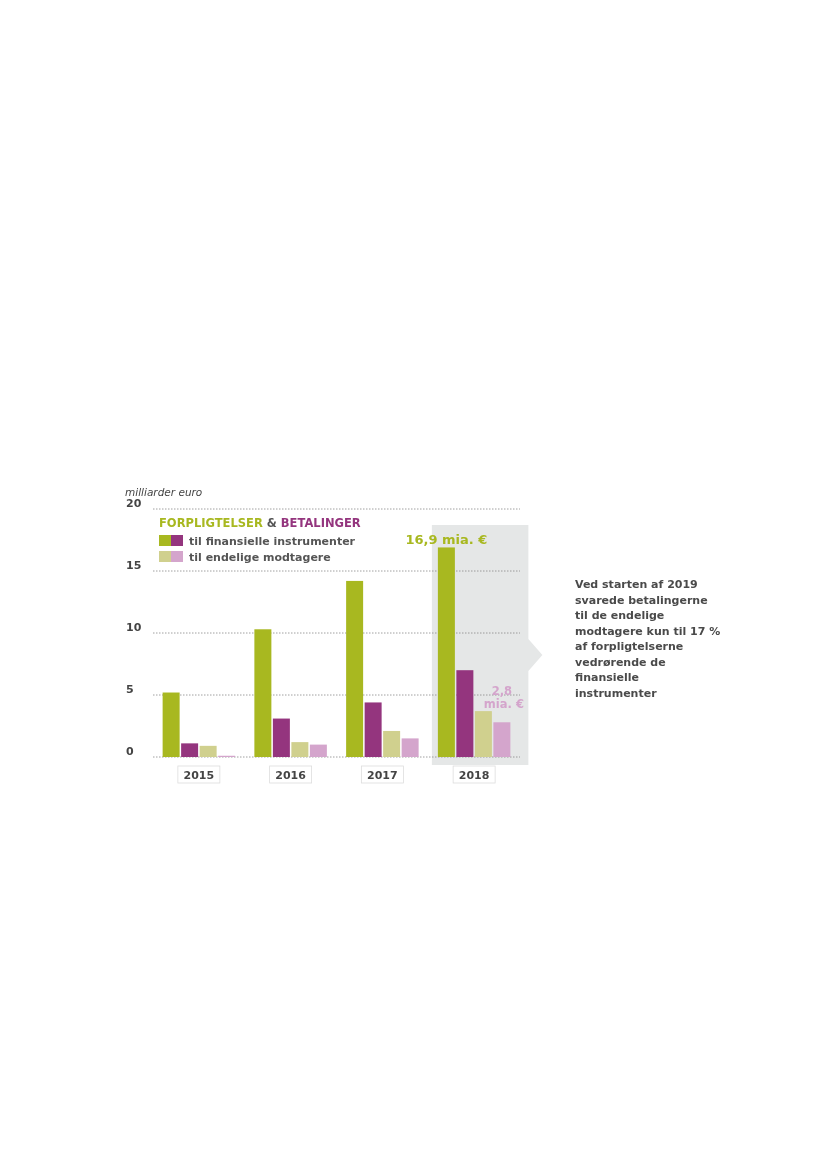 The image size is (827, 1169). Describe the element at coordinates (134, 503) in the screenshot. I see `y-tick-label: 20` at that location.